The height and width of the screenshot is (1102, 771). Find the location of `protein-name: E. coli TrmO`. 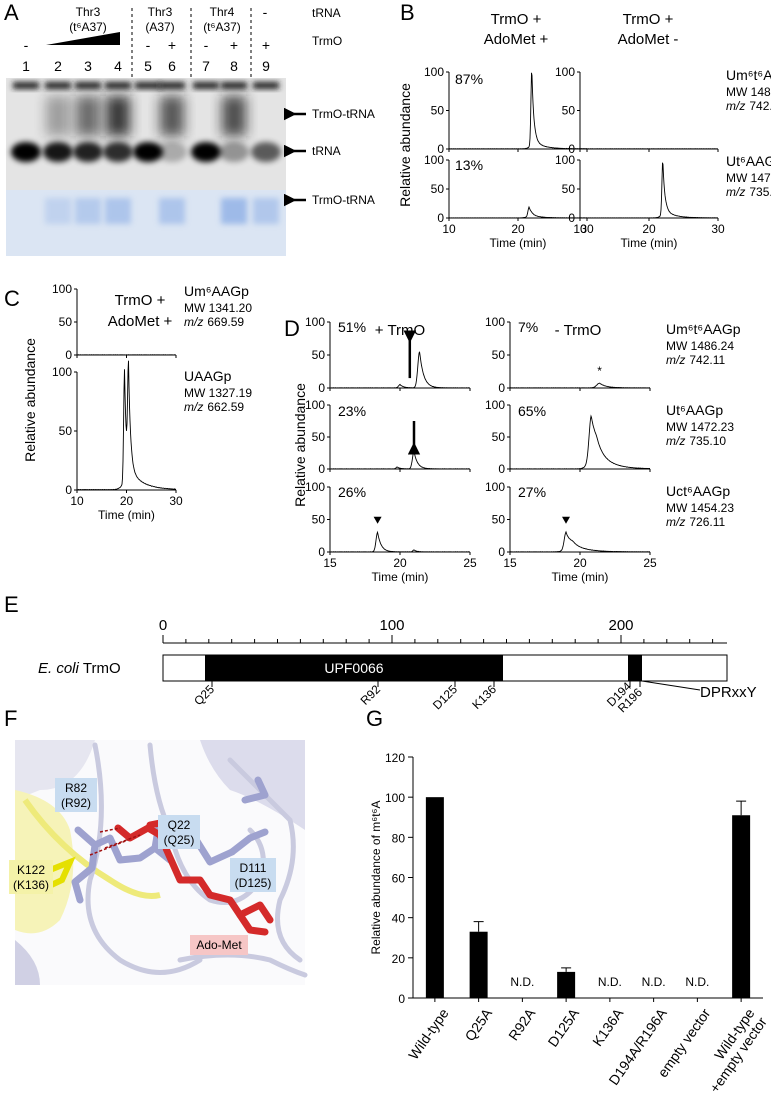

protein-name: E. coli TrmO is located at coordinates (79, 668).